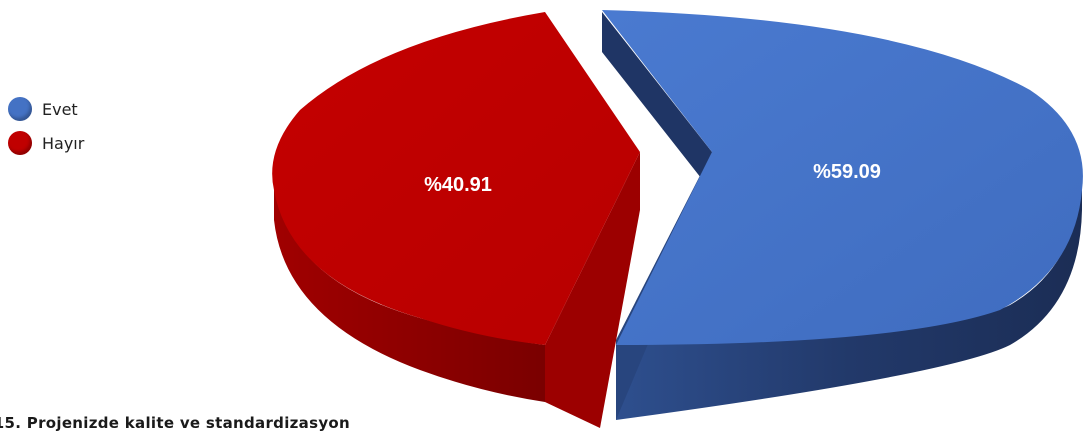  What do you see at coordinates (60, 109) in the screenshot?
I see `legend-label-evet: Evet` at bounding box center [60, 109].